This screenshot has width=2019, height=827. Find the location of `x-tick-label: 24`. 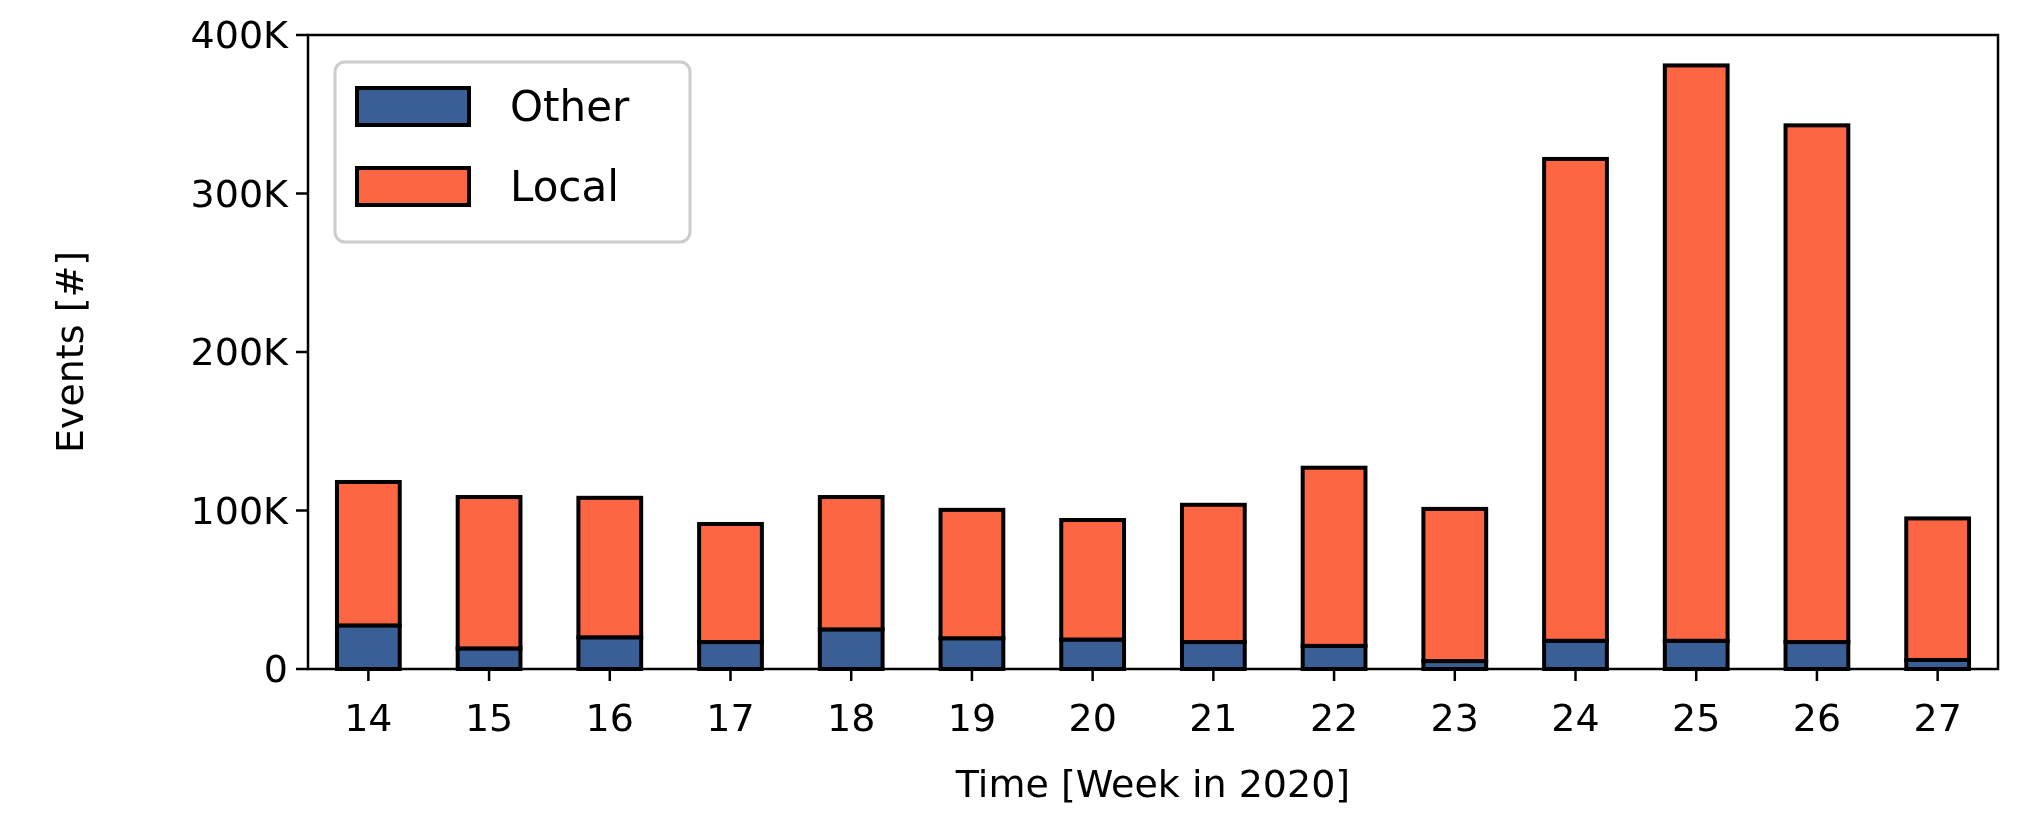

x-tick-label: 24 is located at coordinates (1575, 718).